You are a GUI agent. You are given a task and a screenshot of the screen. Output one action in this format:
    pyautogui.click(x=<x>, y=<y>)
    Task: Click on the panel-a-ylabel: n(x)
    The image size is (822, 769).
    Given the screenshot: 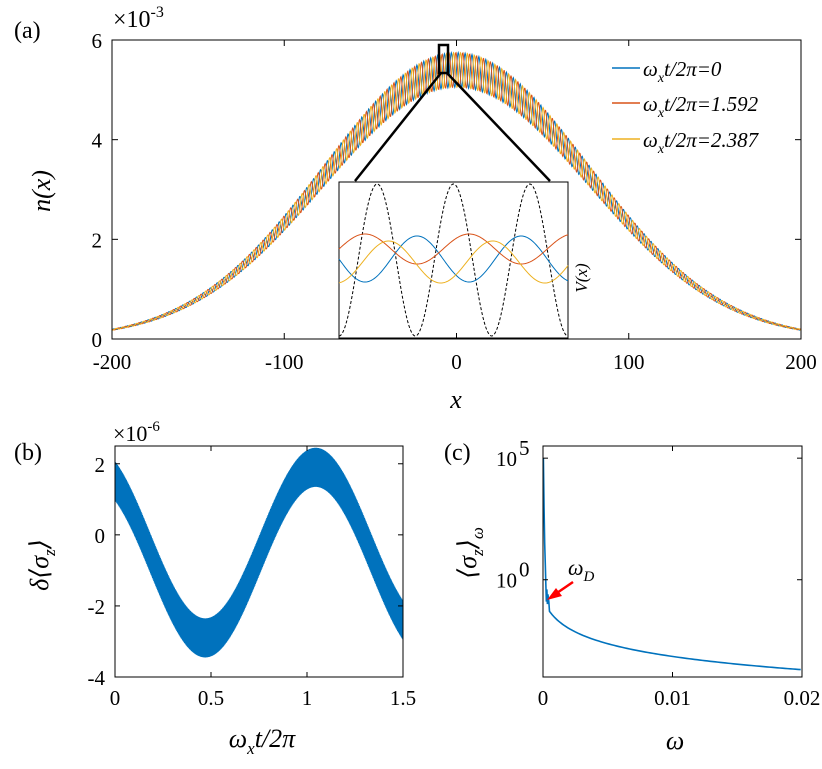 What is the action you would take?
    pyautogui.click(x=41, y=191)
    